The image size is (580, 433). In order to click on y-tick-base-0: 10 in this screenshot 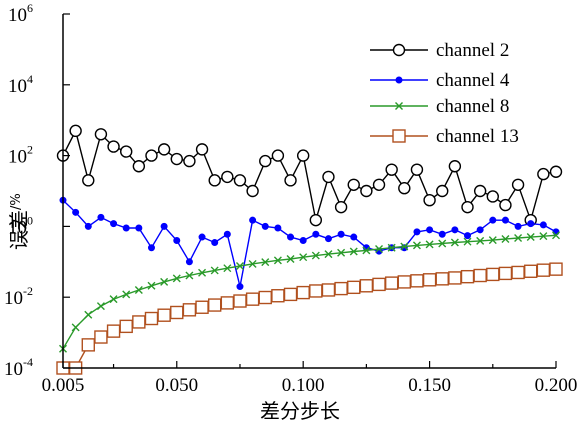, I will do `click(13, 369)`.